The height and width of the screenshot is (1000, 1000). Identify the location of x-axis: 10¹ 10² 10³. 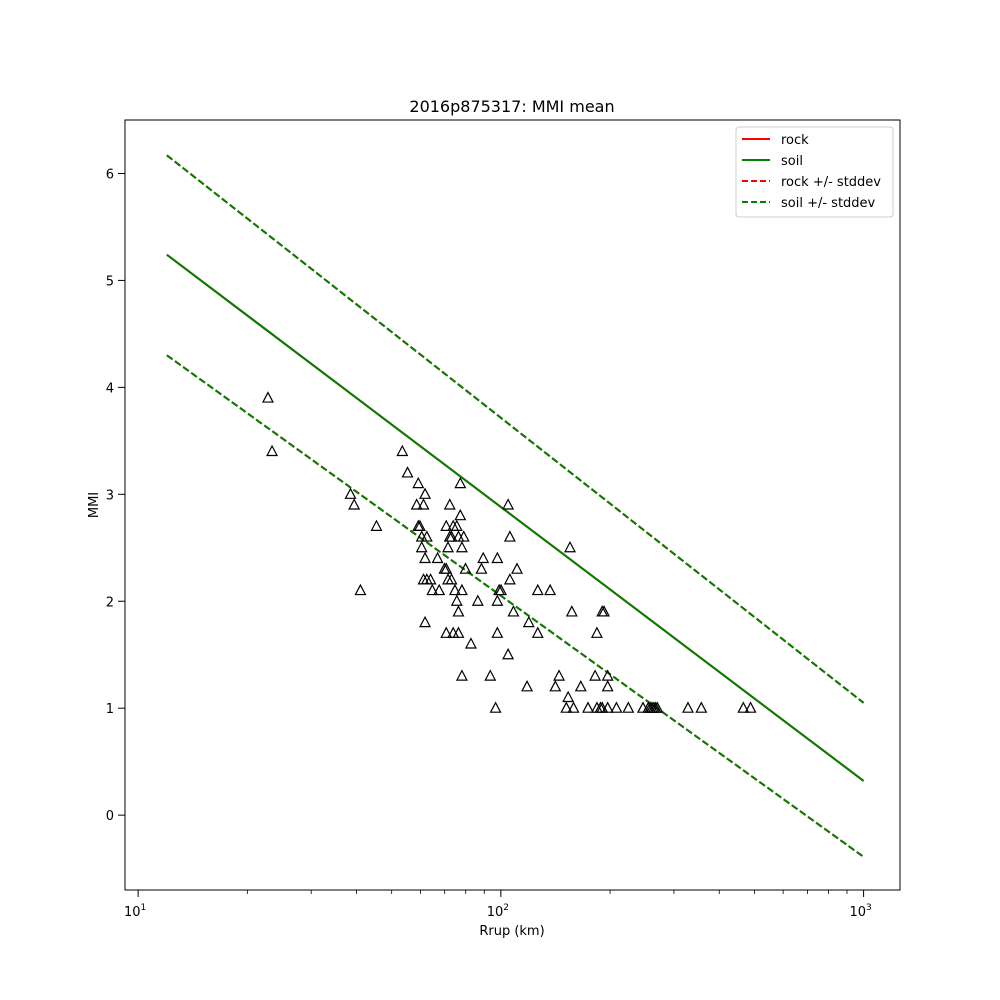
(498, 905).